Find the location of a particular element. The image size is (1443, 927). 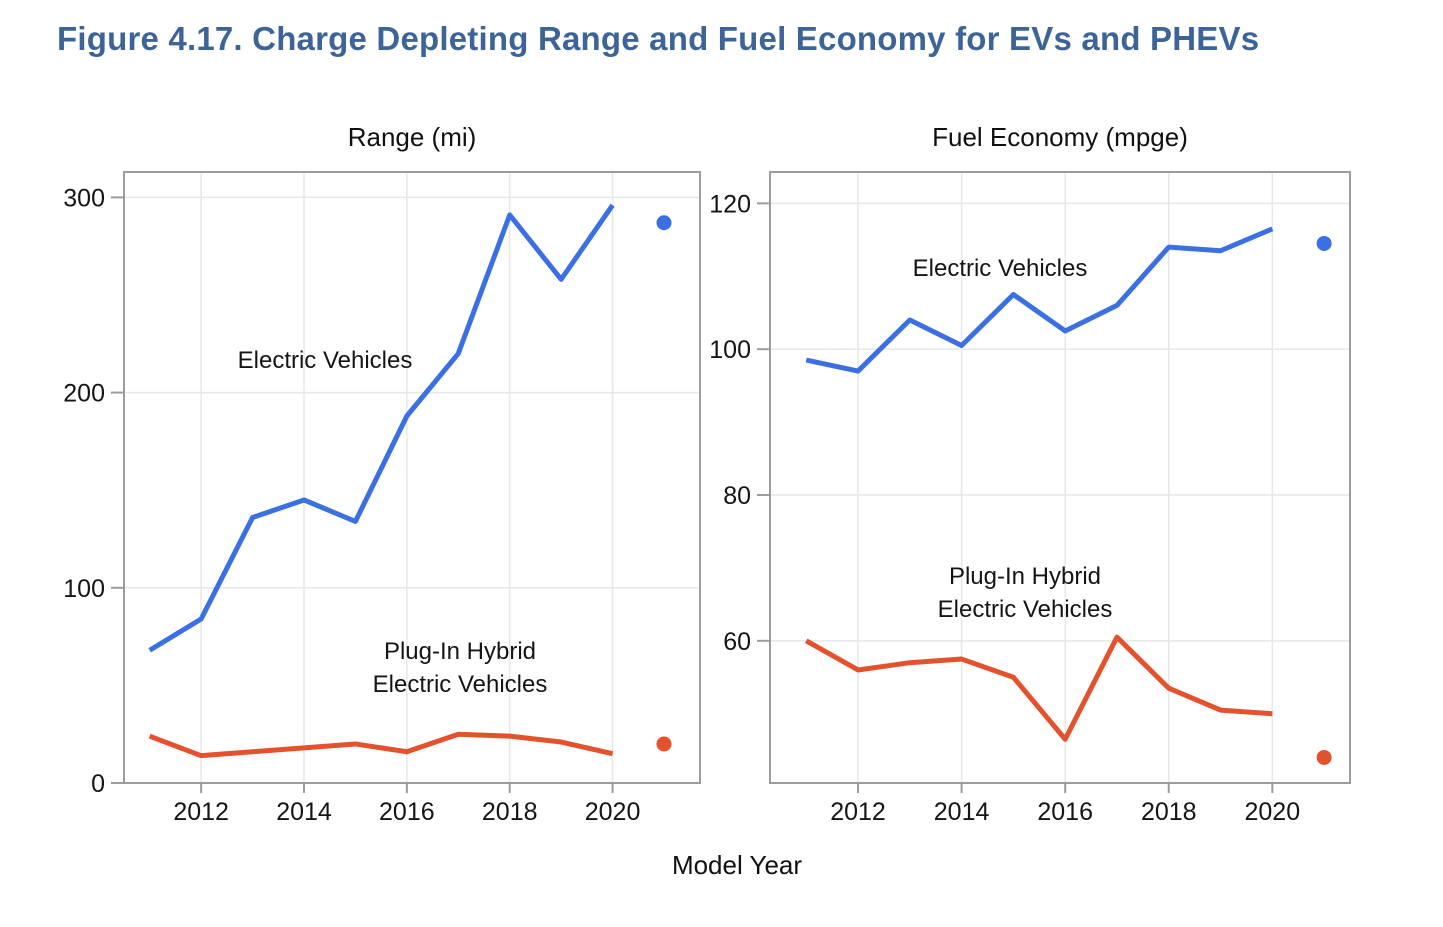

fuel-economy-mpge-plug-in-hybrid-electric-vehicles-2021-dot is located at coordinates (1324, 757).